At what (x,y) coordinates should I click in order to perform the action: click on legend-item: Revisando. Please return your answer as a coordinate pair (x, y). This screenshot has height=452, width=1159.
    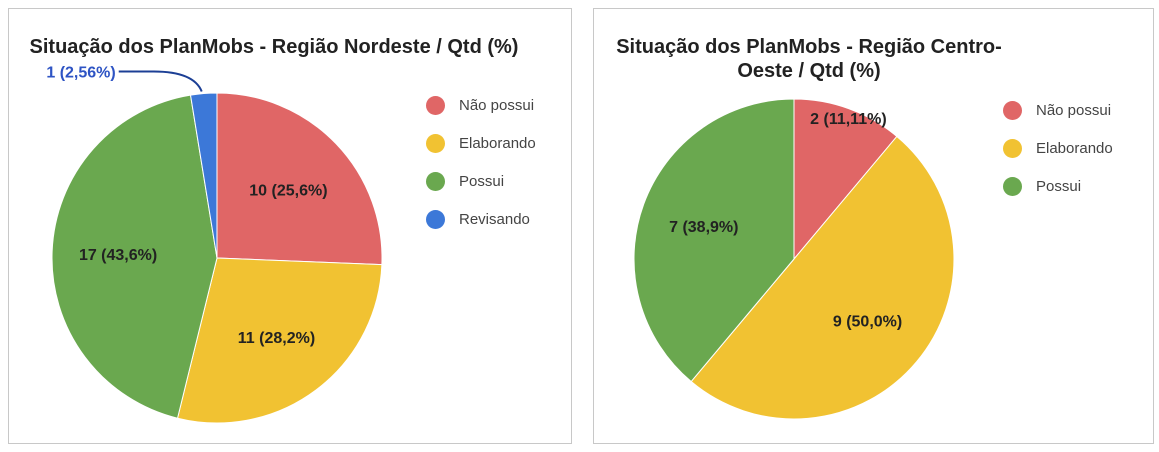
    Looking at the image, I should click on (481, 219).